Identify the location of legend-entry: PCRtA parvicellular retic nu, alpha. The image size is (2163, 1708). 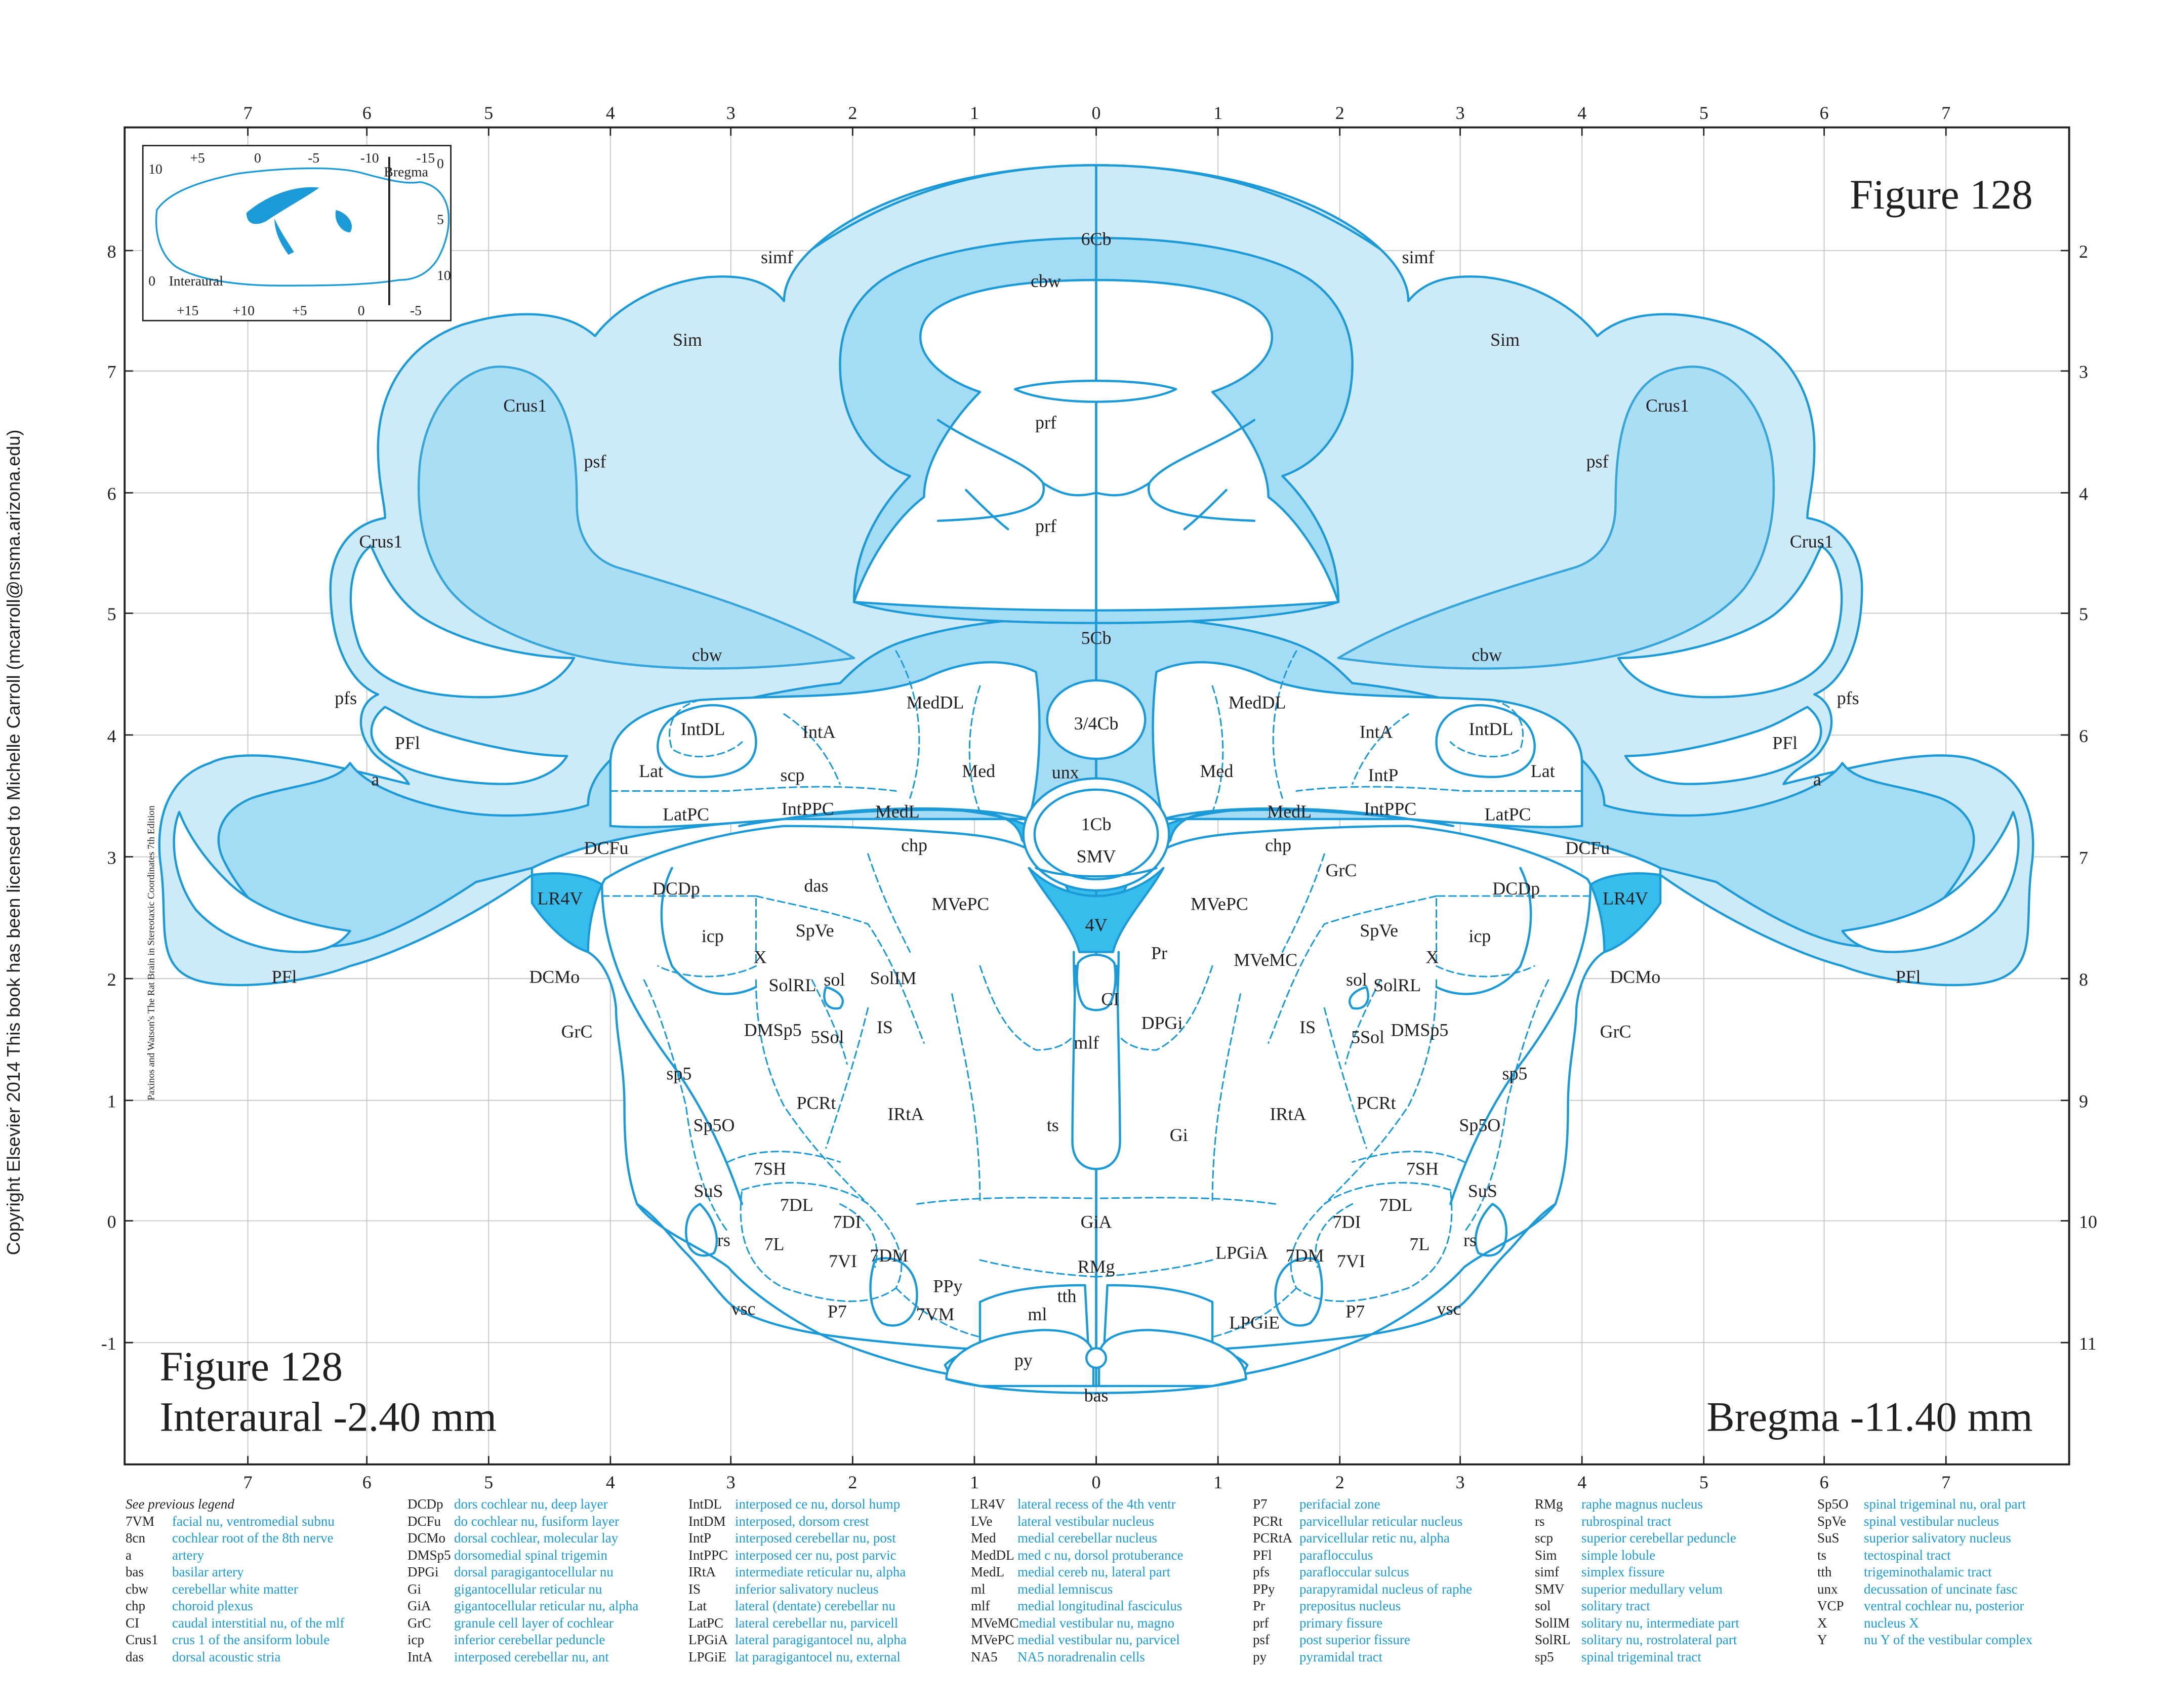
(1363, 1538).